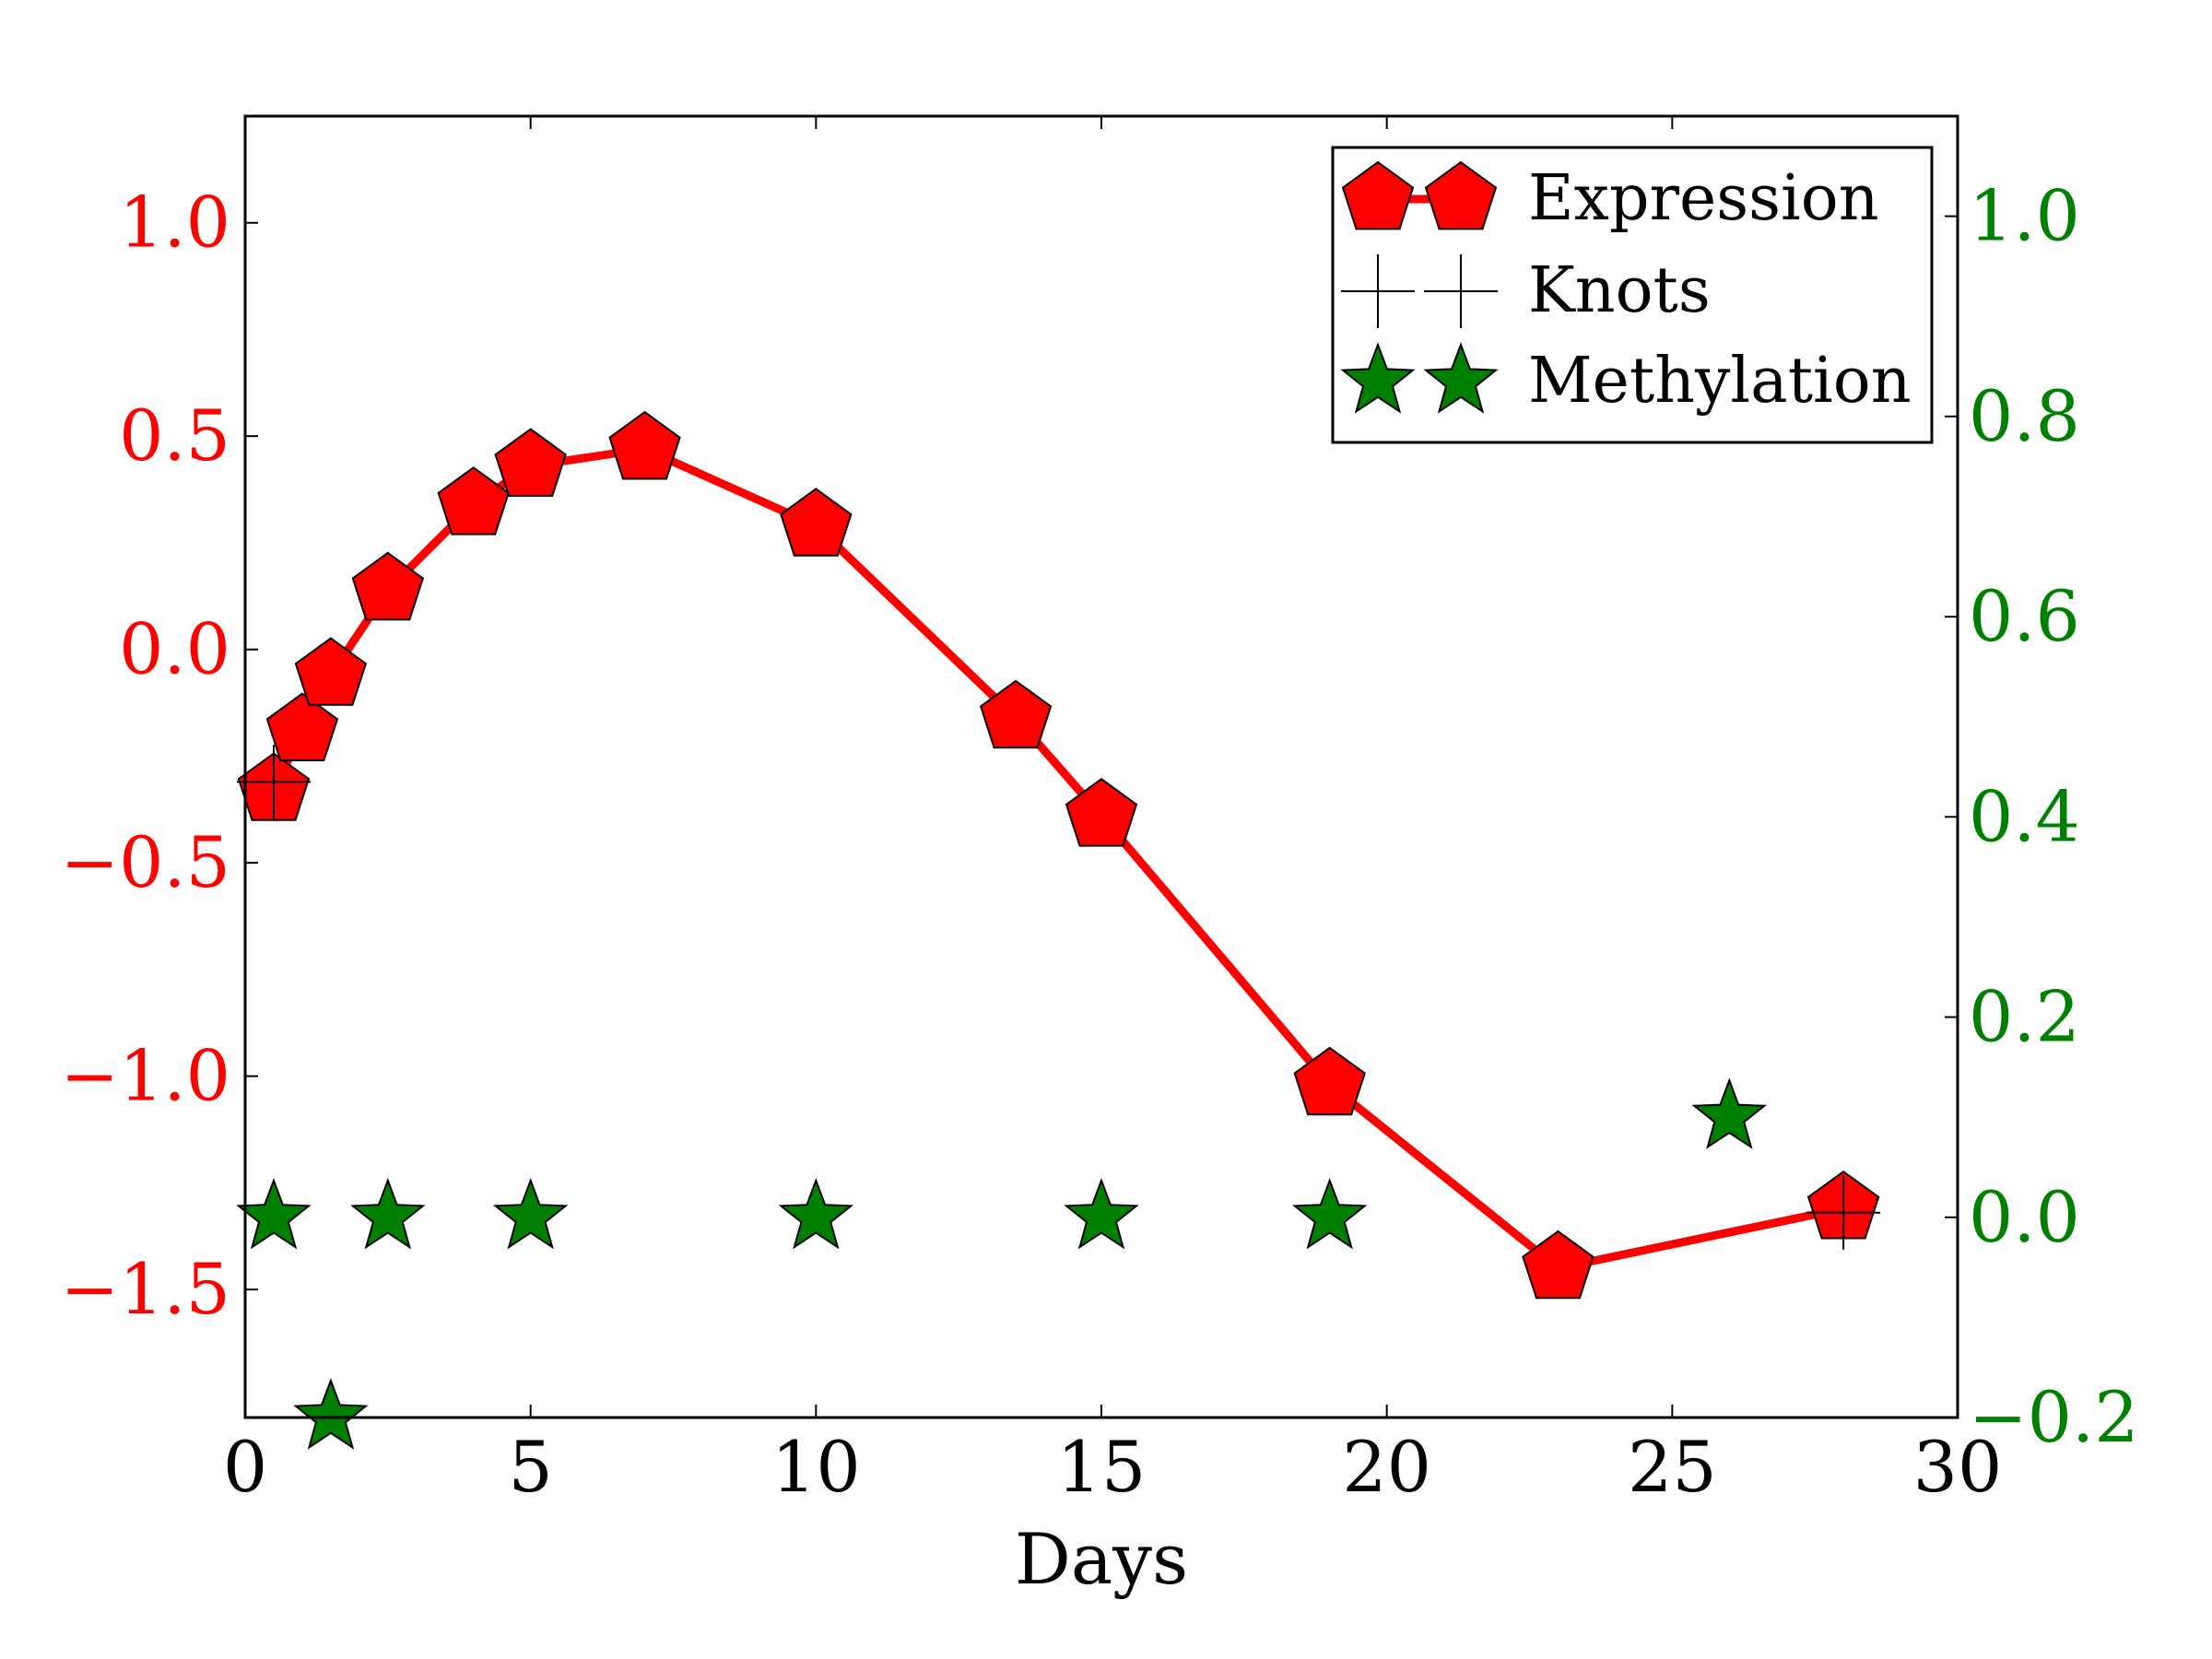  Describe the element at coordinates (1720, 381) in the screenshot. I see `legend-label: Methylation` at that location.